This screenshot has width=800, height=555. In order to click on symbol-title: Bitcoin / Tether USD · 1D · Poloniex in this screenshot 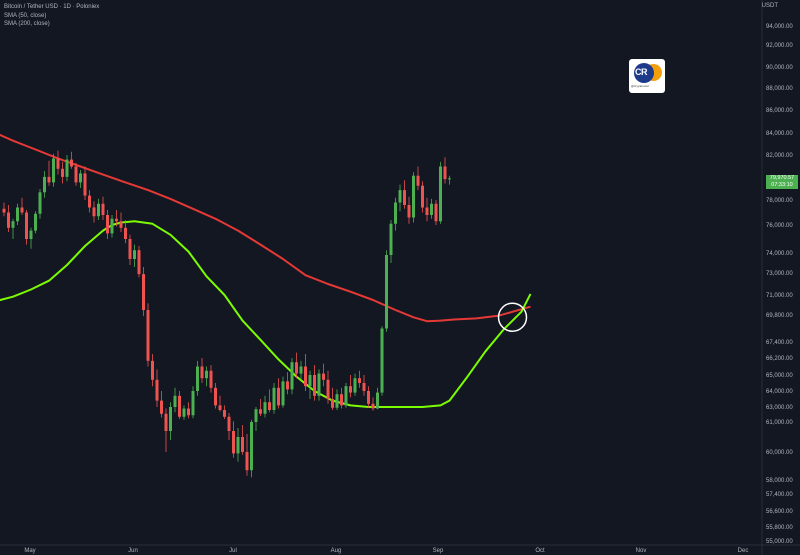, I will do `click(52, 7)`.